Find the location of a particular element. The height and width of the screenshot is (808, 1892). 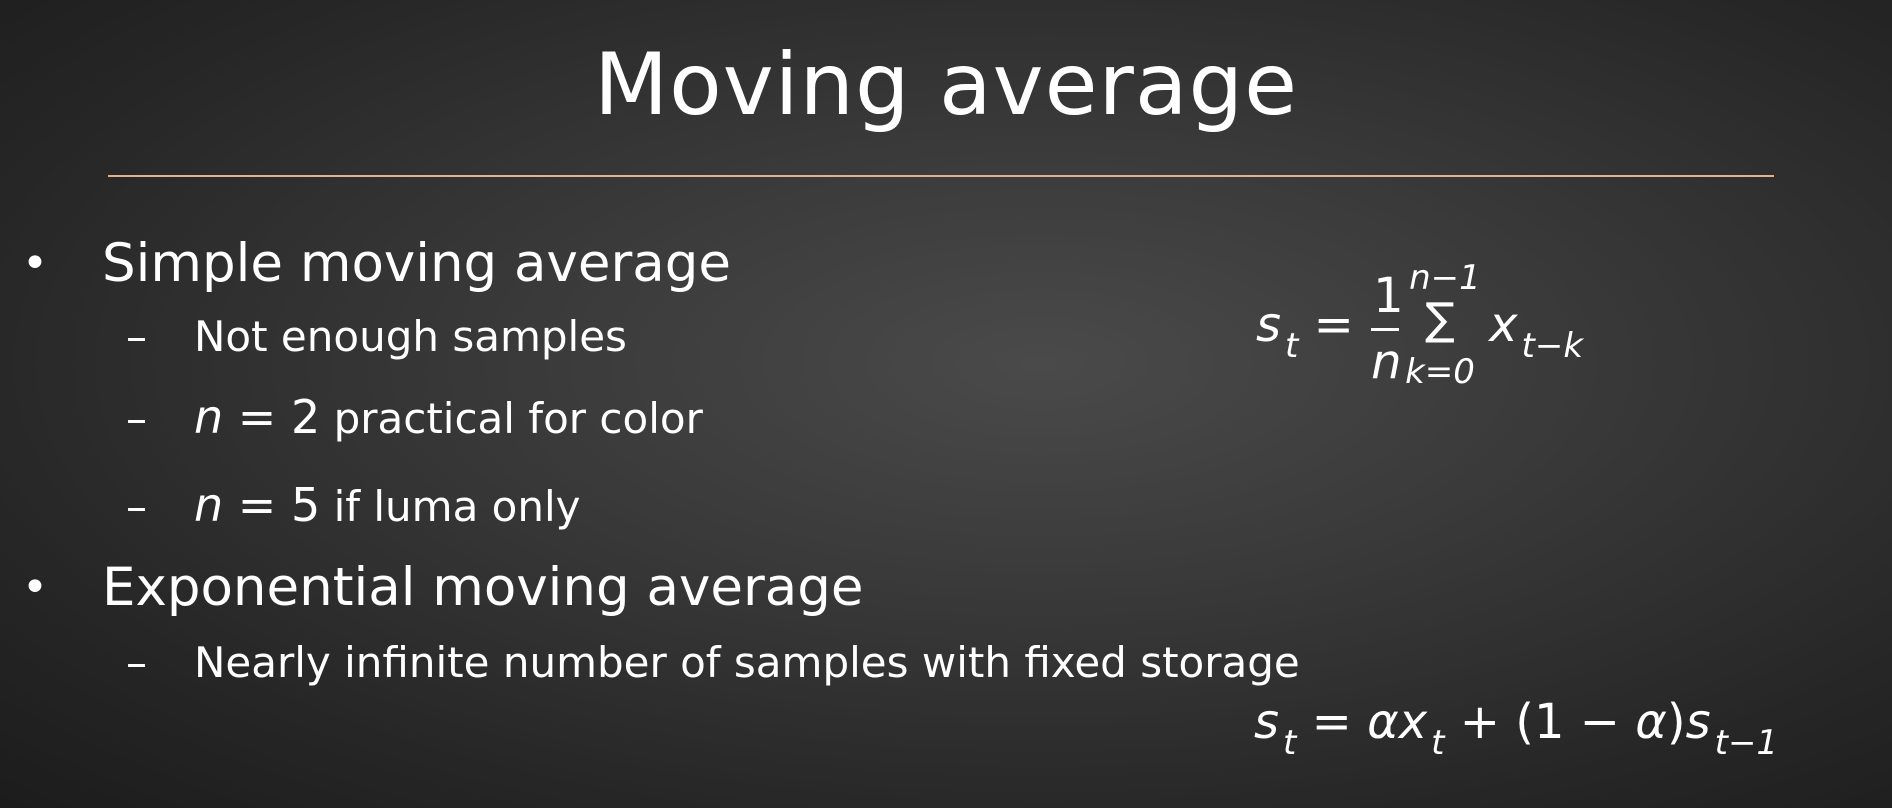

sum-lower: k=0 is located at coordinates (1440, 372).